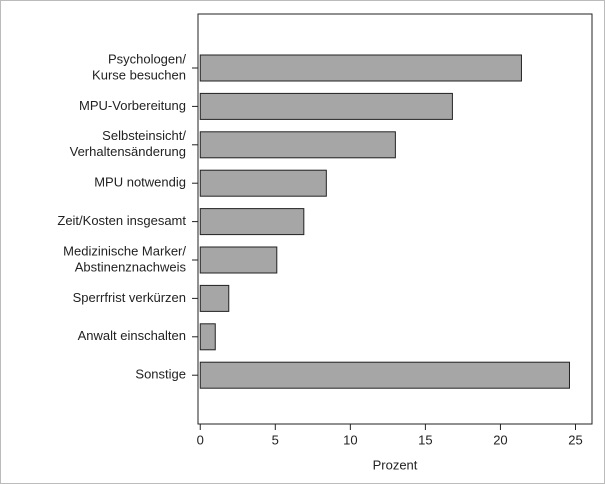 This screenshot has width=605, height=484. What do you see at coordinates (147, 58) in the screenshot?
I see `y-tick-label: Psychologen/` at bounding box center [147, 58].